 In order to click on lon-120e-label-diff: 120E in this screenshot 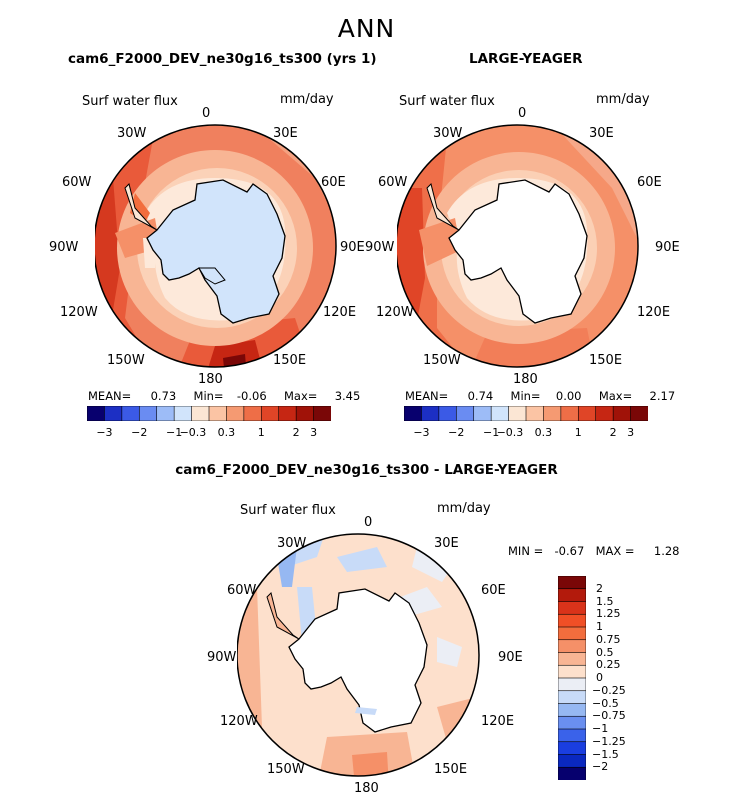, I will do `click(498, 721)`.